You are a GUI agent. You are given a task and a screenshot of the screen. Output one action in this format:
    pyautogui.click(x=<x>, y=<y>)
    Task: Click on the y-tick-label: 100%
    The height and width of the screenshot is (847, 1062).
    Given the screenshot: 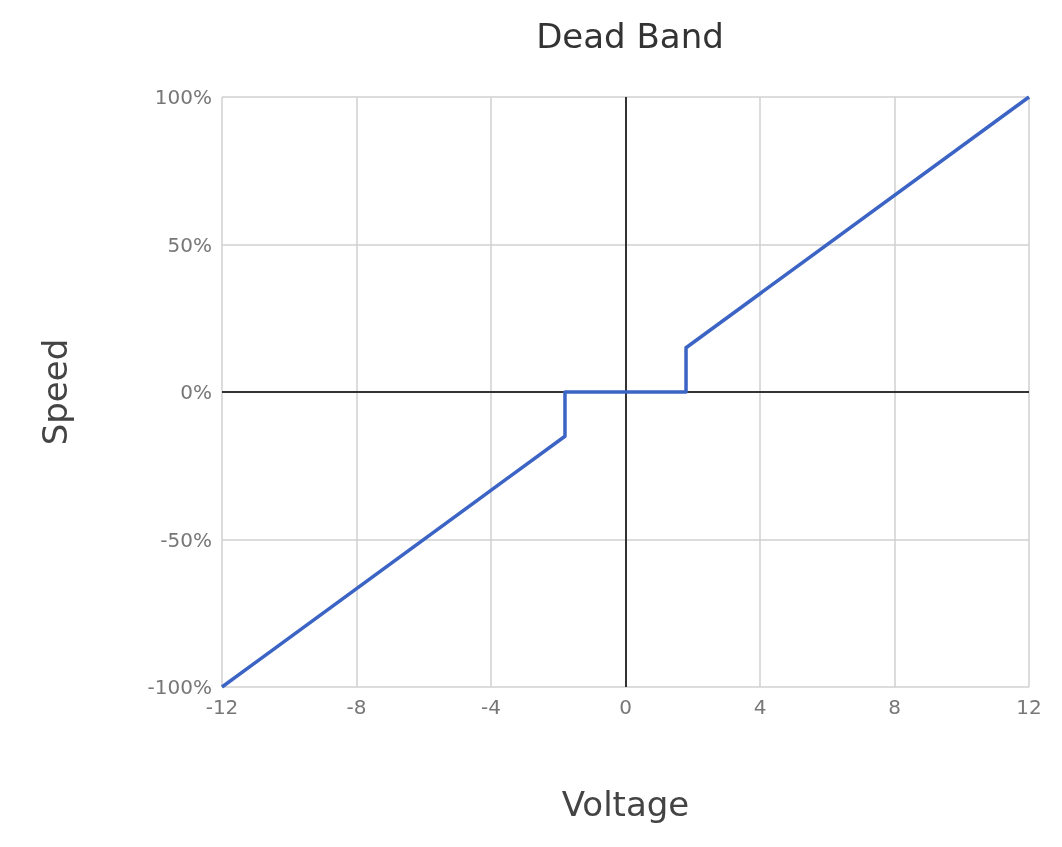 What is the action you would take?
    pyautogui.click(x=183, y=97)
    